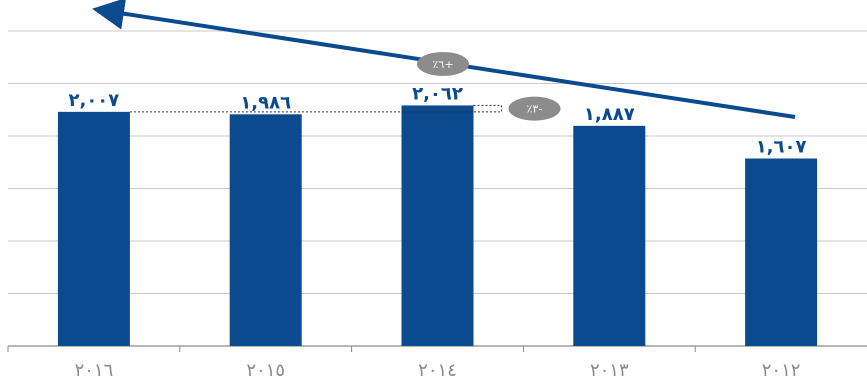 This screenshot has height=386, width=867. What do you see at coordinates (609, 370) in the screenshot?
I see `x-tick-label: ٢٠١٣` at bounding box center [609, 370].